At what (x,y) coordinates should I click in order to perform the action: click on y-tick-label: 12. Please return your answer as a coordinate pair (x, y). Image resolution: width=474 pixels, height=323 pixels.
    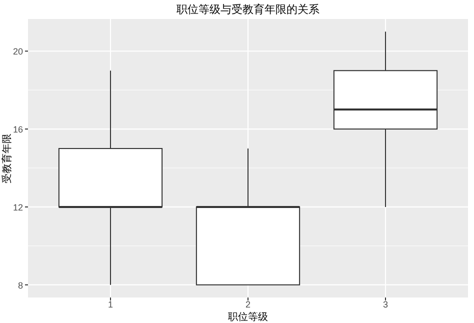
    Looking at the image, I should click on (17, 207).